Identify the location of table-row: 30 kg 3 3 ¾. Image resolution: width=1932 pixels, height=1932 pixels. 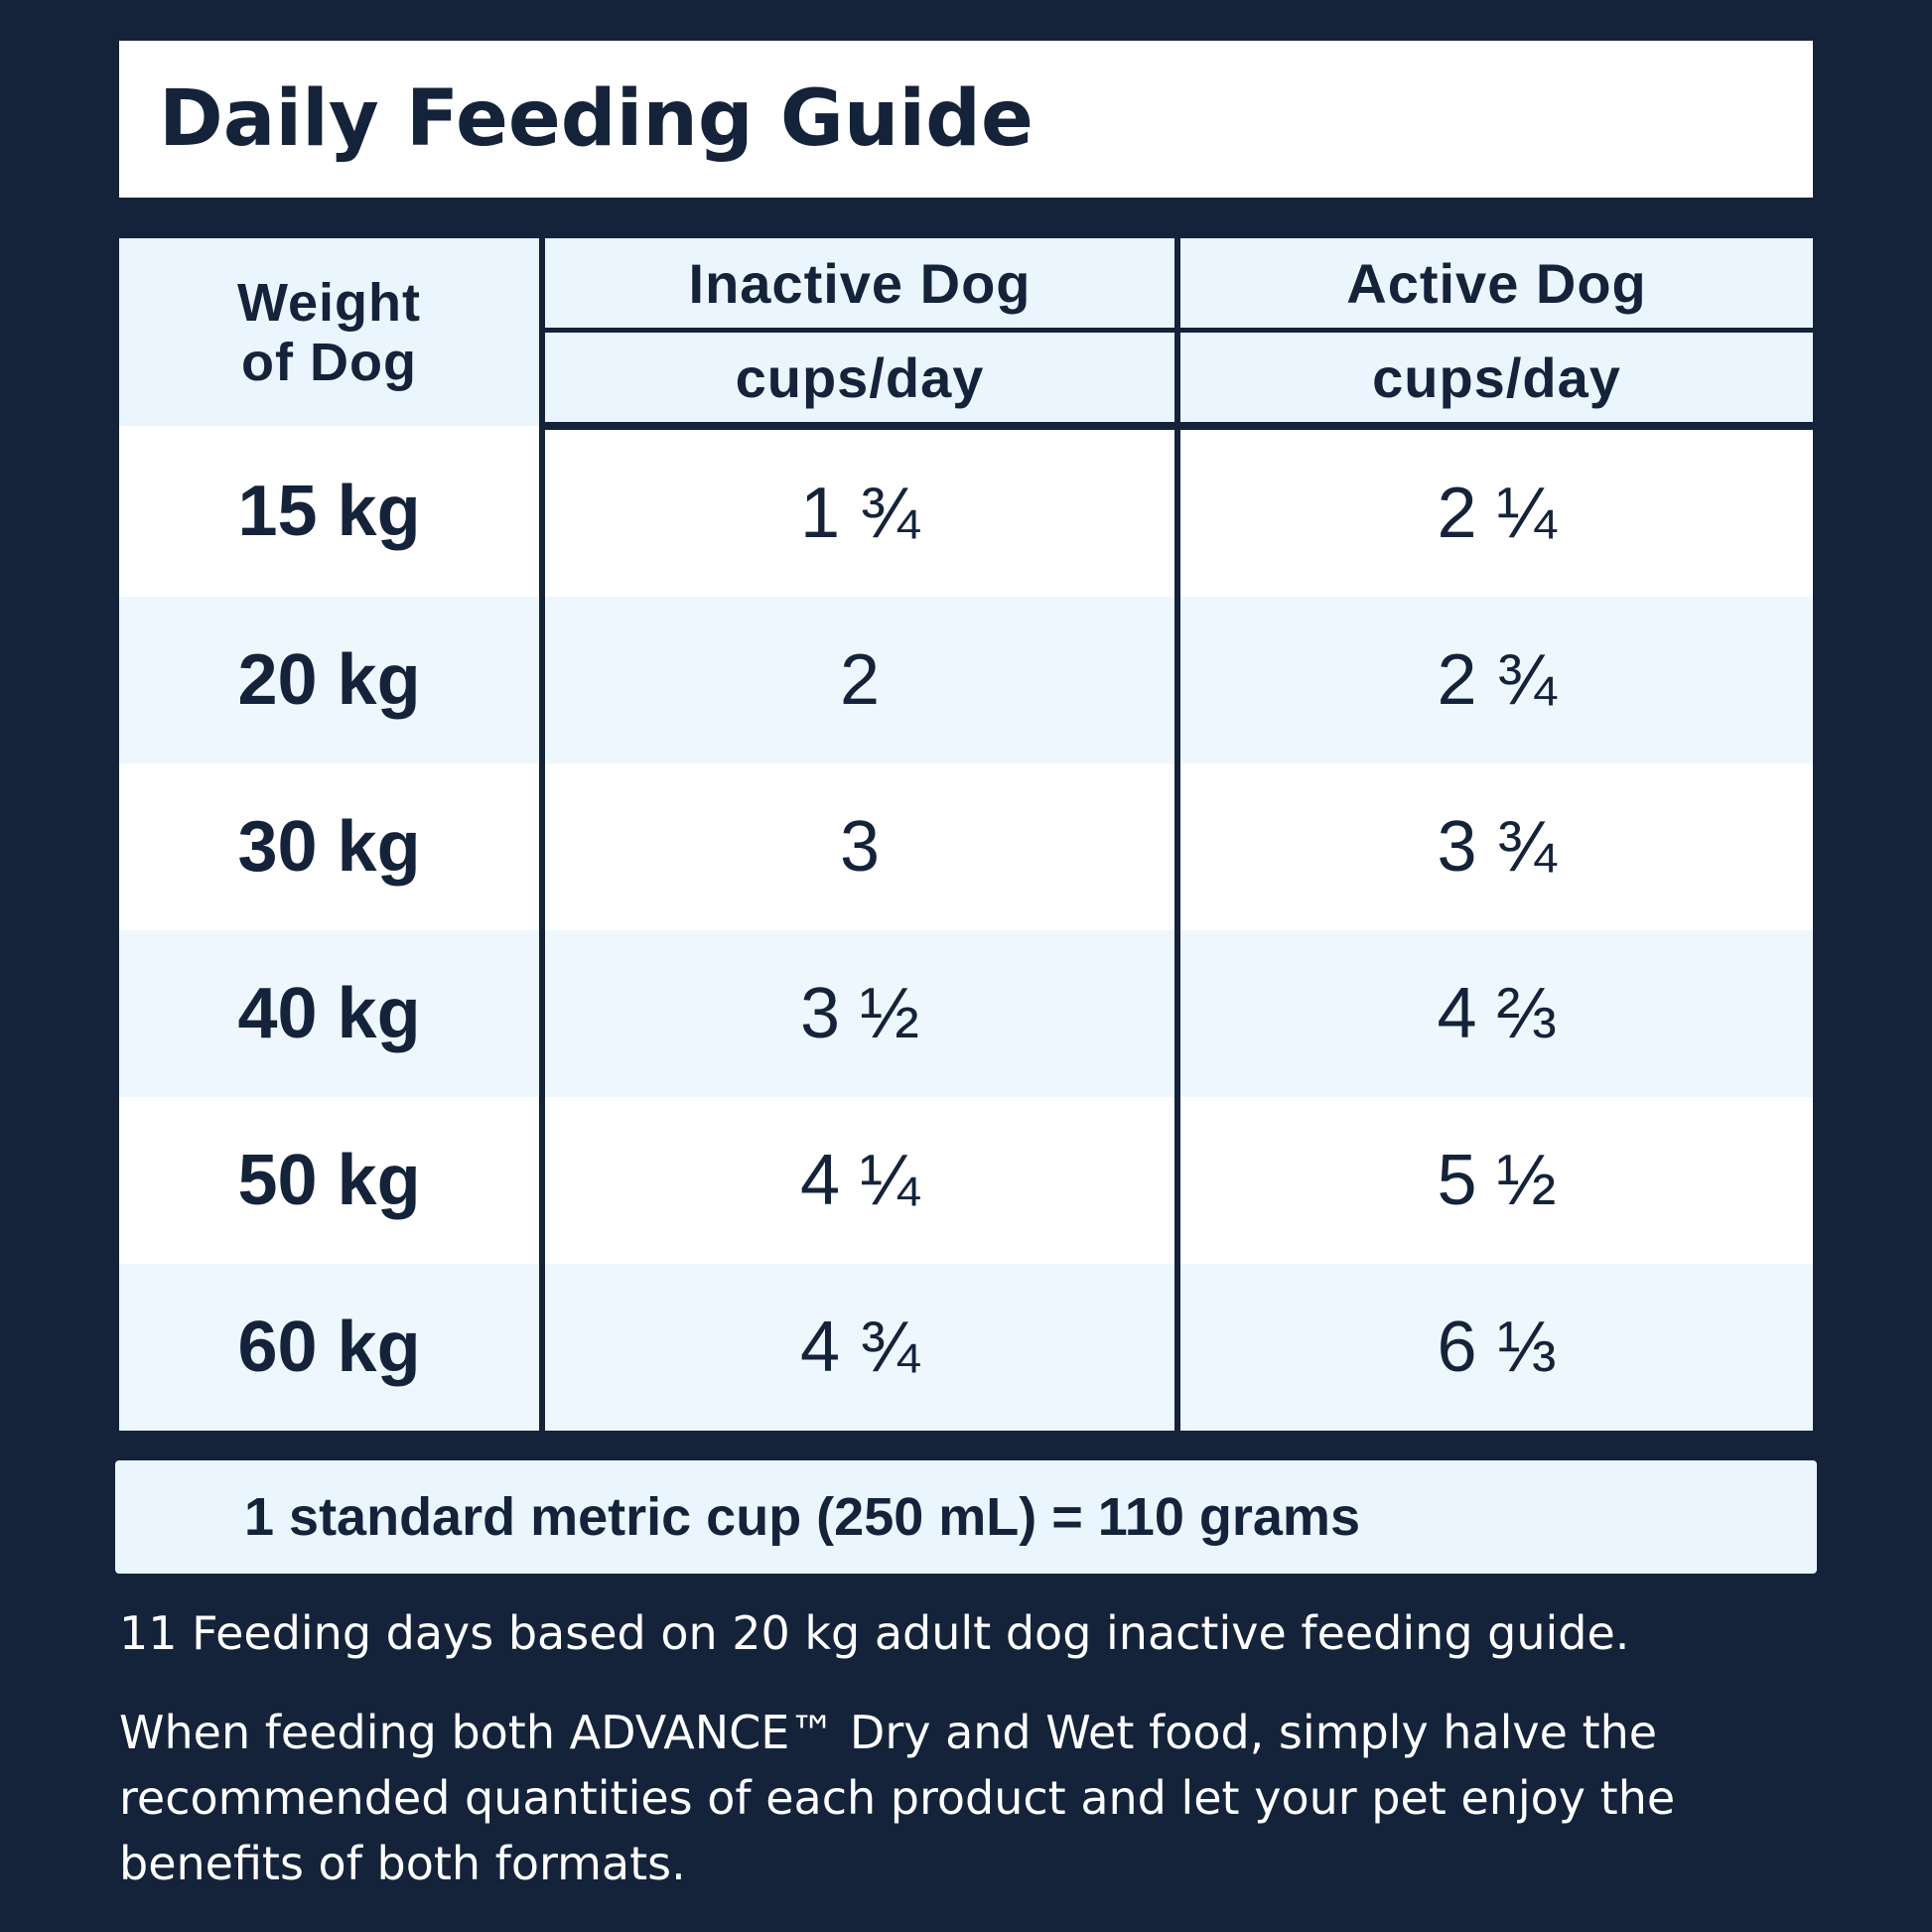
(966, 846).